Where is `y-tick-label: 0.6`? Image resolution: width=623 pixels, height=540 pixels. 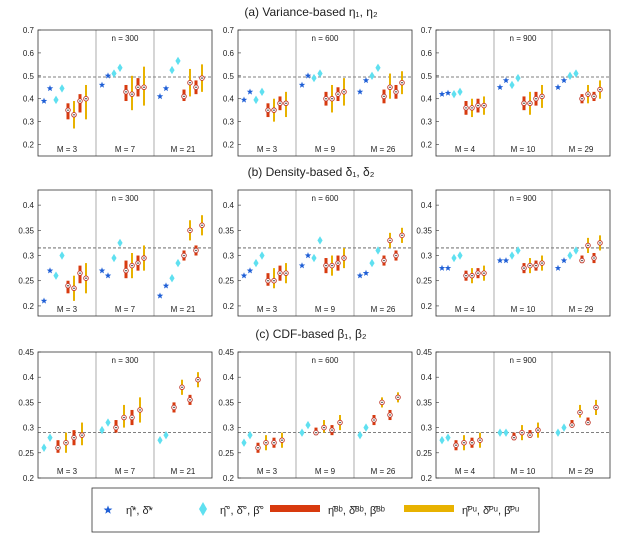 y-tick-label: 0.6 is located at coordinates (29, 53).